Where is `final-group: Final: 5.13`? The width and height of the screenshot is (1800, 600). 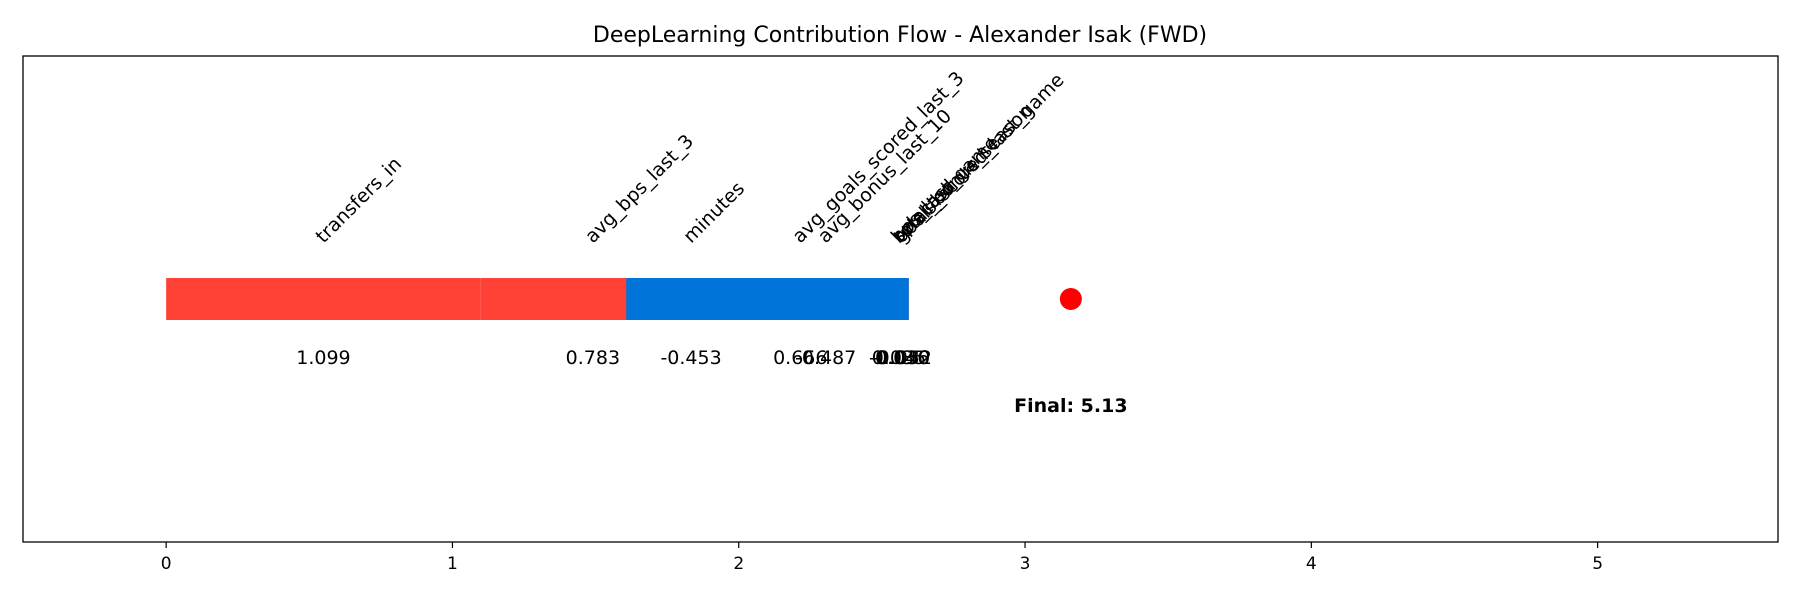 final-group: Final: 5.13 is located at coordinates (1071, 352).